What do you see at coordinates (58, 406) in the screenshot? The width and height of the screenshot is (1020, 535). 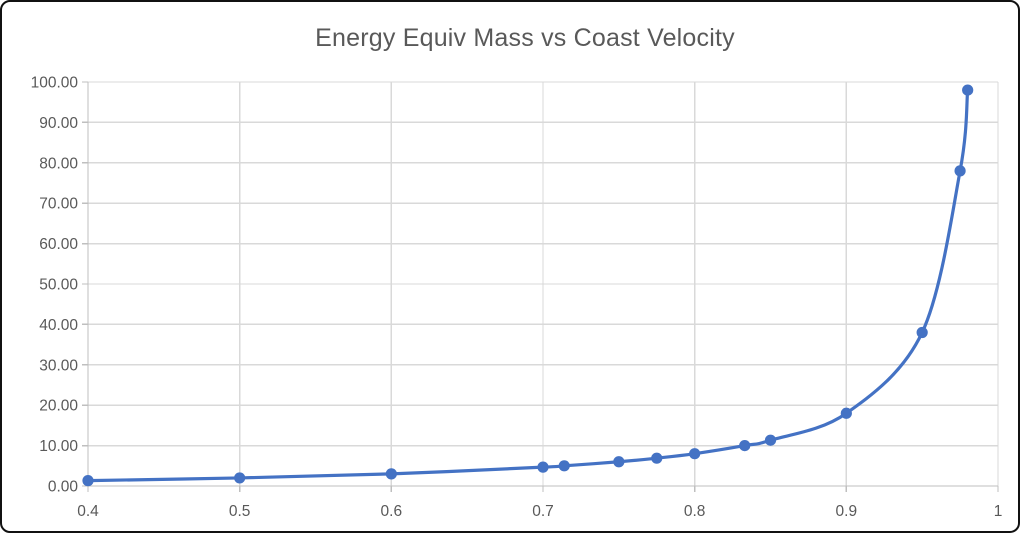 I see `y-tick-label: 20.00` at bounding box center [58, 406].